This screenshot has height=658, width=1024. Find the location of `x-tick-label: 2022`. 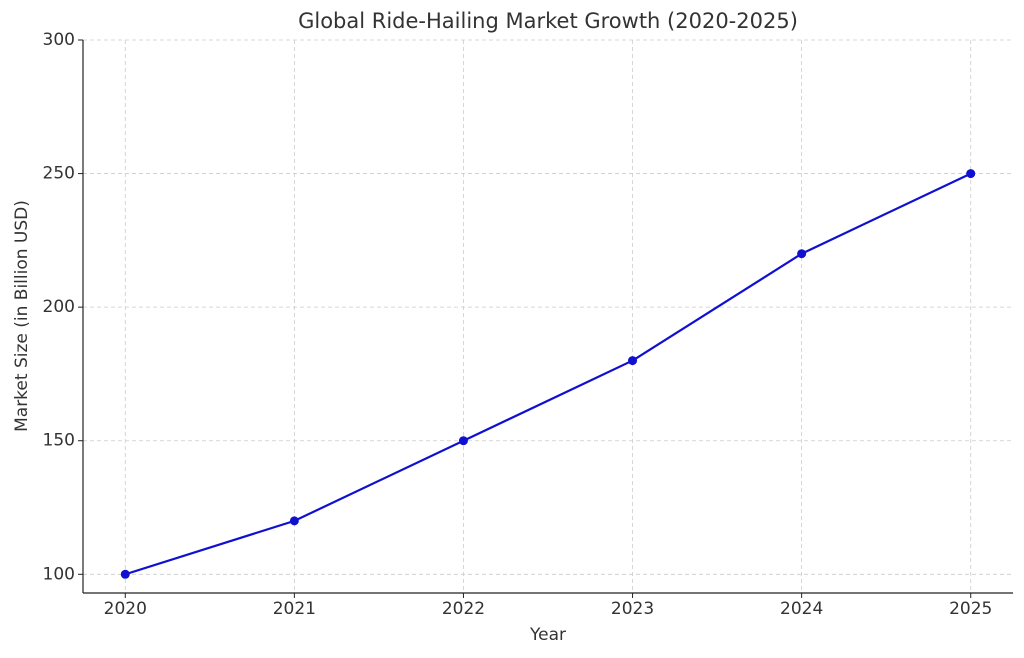

x-tick-label: 2022 is located at coordinates (463, 609).